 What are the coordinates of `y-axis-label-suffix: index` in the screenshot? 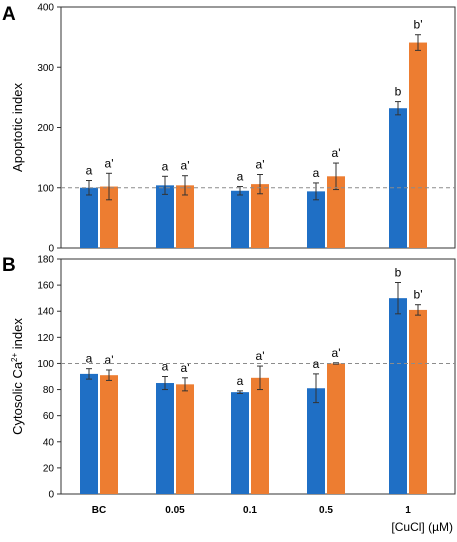 It's located at (17, 335).